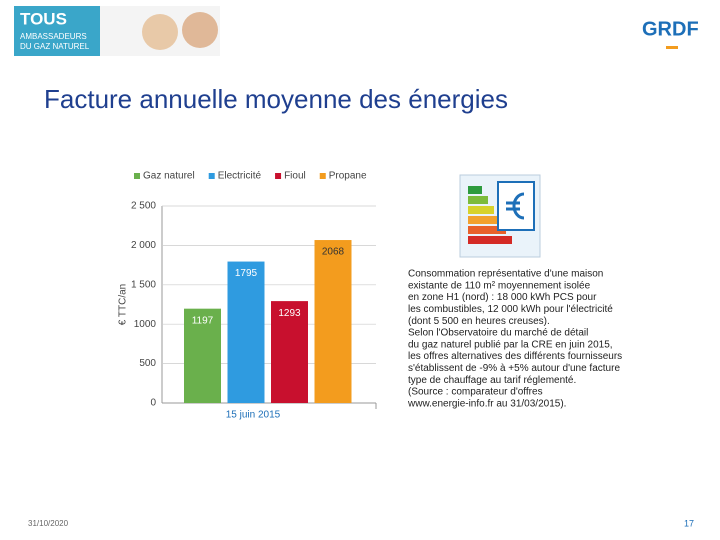 This screenshot has width=720, height=540. Describe the element at coordinates (479, 321) in the screenshot. I see `note-line: (dont 5 500 en heures creuses).` at that location.